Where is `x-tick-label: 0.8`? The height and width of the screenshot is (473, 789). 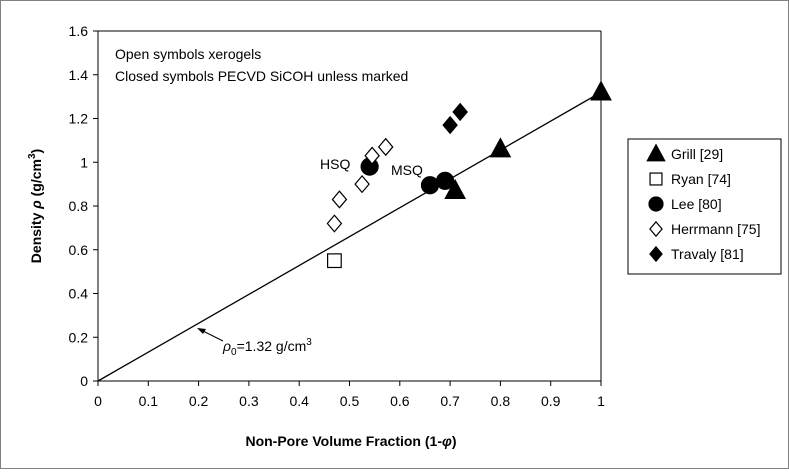 x-tick-label: 0.8 is located at coordinates (501, 401).